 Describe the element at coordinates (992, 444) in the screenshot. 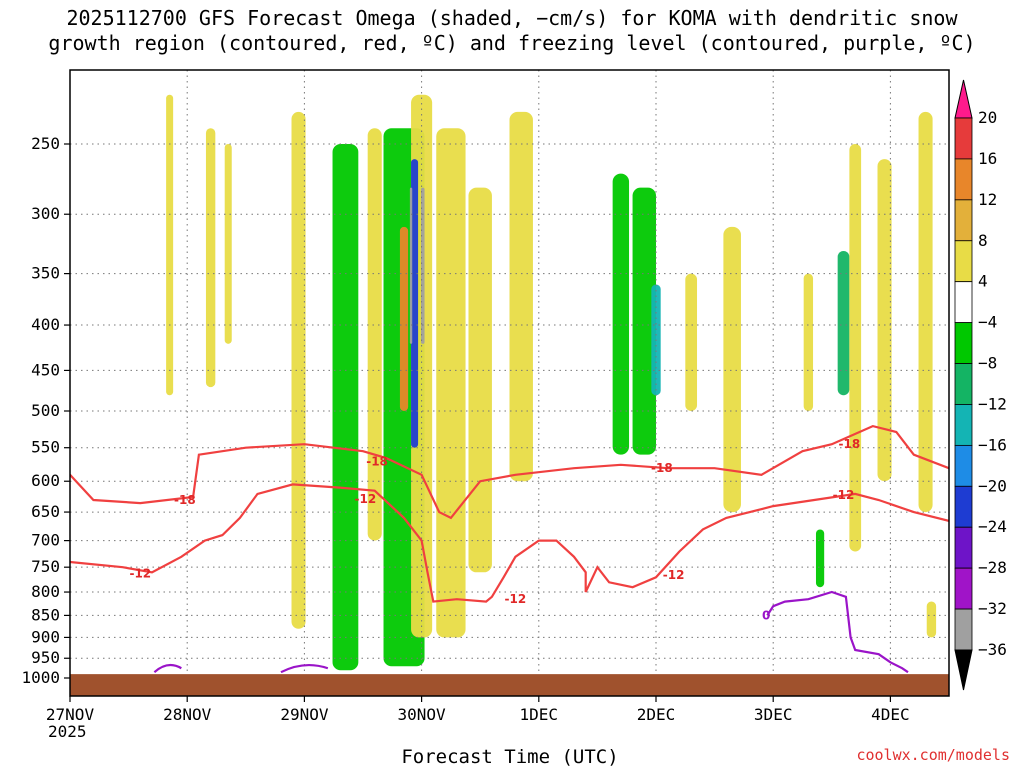

I see `colorbar-label: −16` at that location.